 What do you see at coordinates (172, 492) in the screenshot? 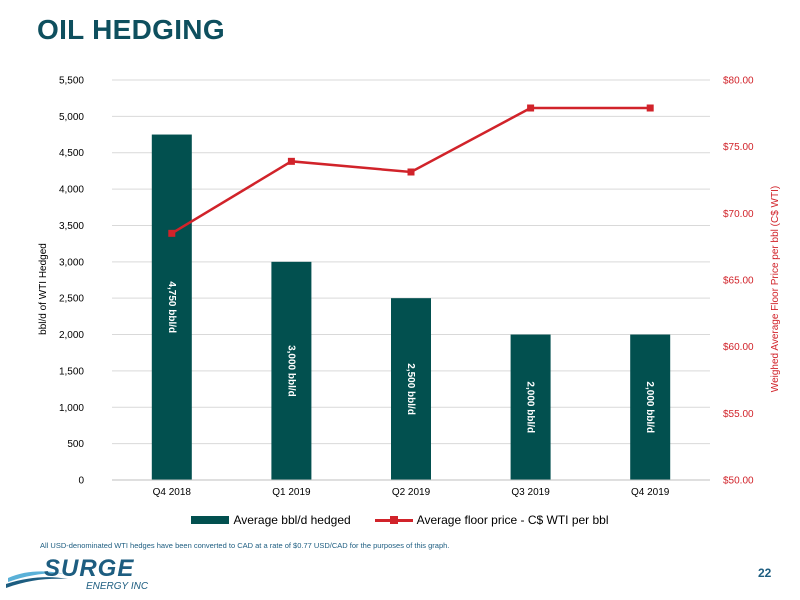
I see `x-tick-label: Q4 2018` at bounding box center [172, 492].